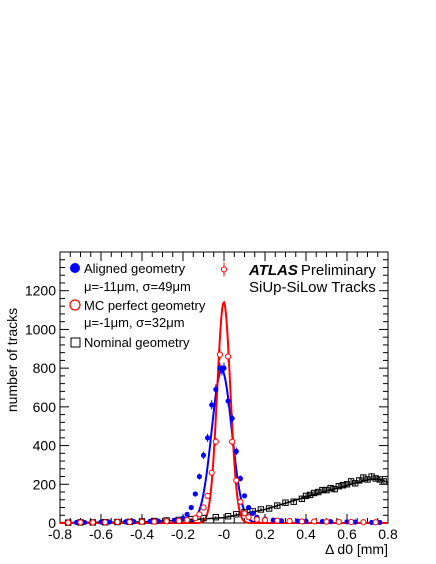  I want to click on x-tick-label: -0, so click(224, 534).